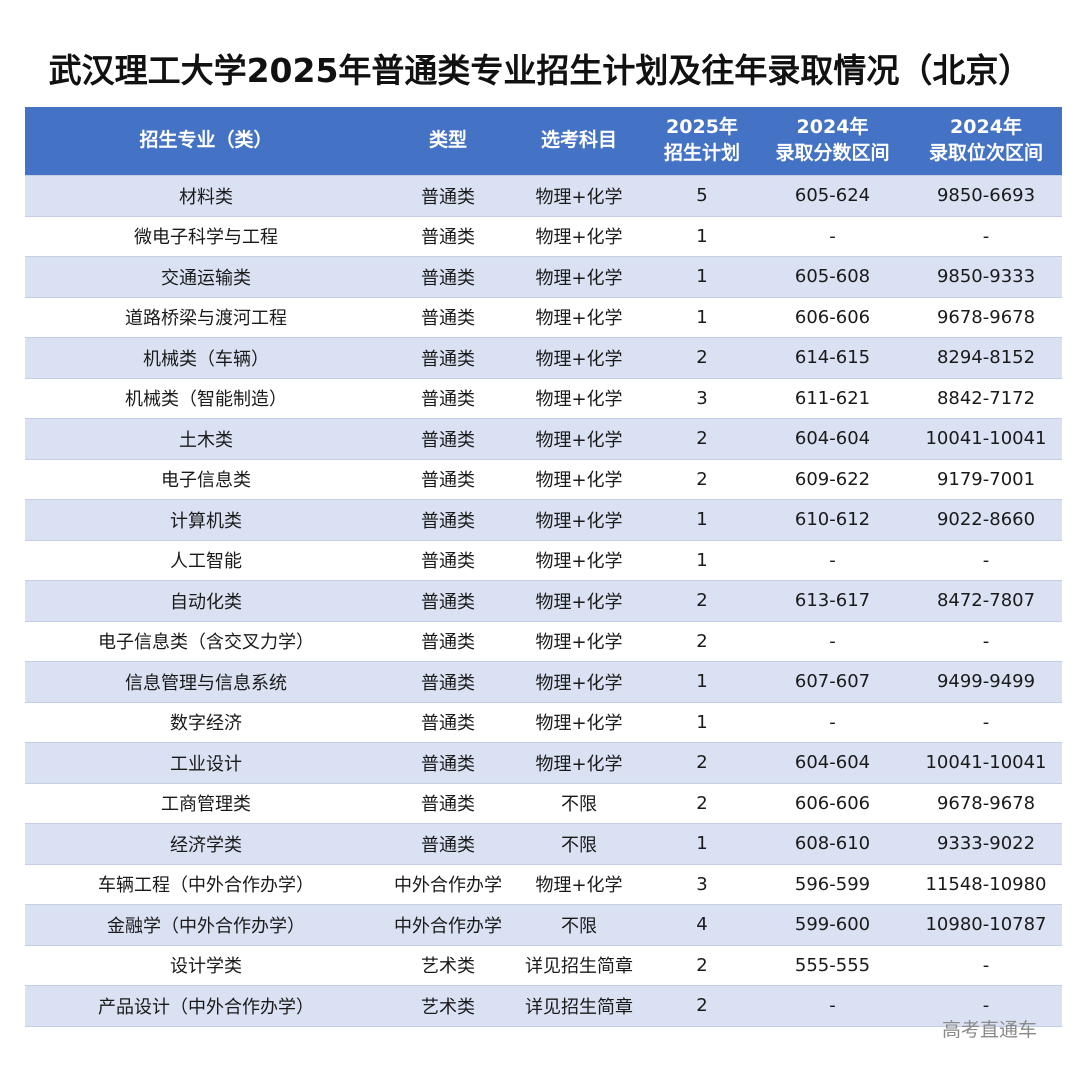 The width and height of the screenshot is (1080, 1067). What do you see at coordinates (832, 153) in the screenshot?
I see `header-score-line2: 录取分数区间` at bounding box center [832, 153].